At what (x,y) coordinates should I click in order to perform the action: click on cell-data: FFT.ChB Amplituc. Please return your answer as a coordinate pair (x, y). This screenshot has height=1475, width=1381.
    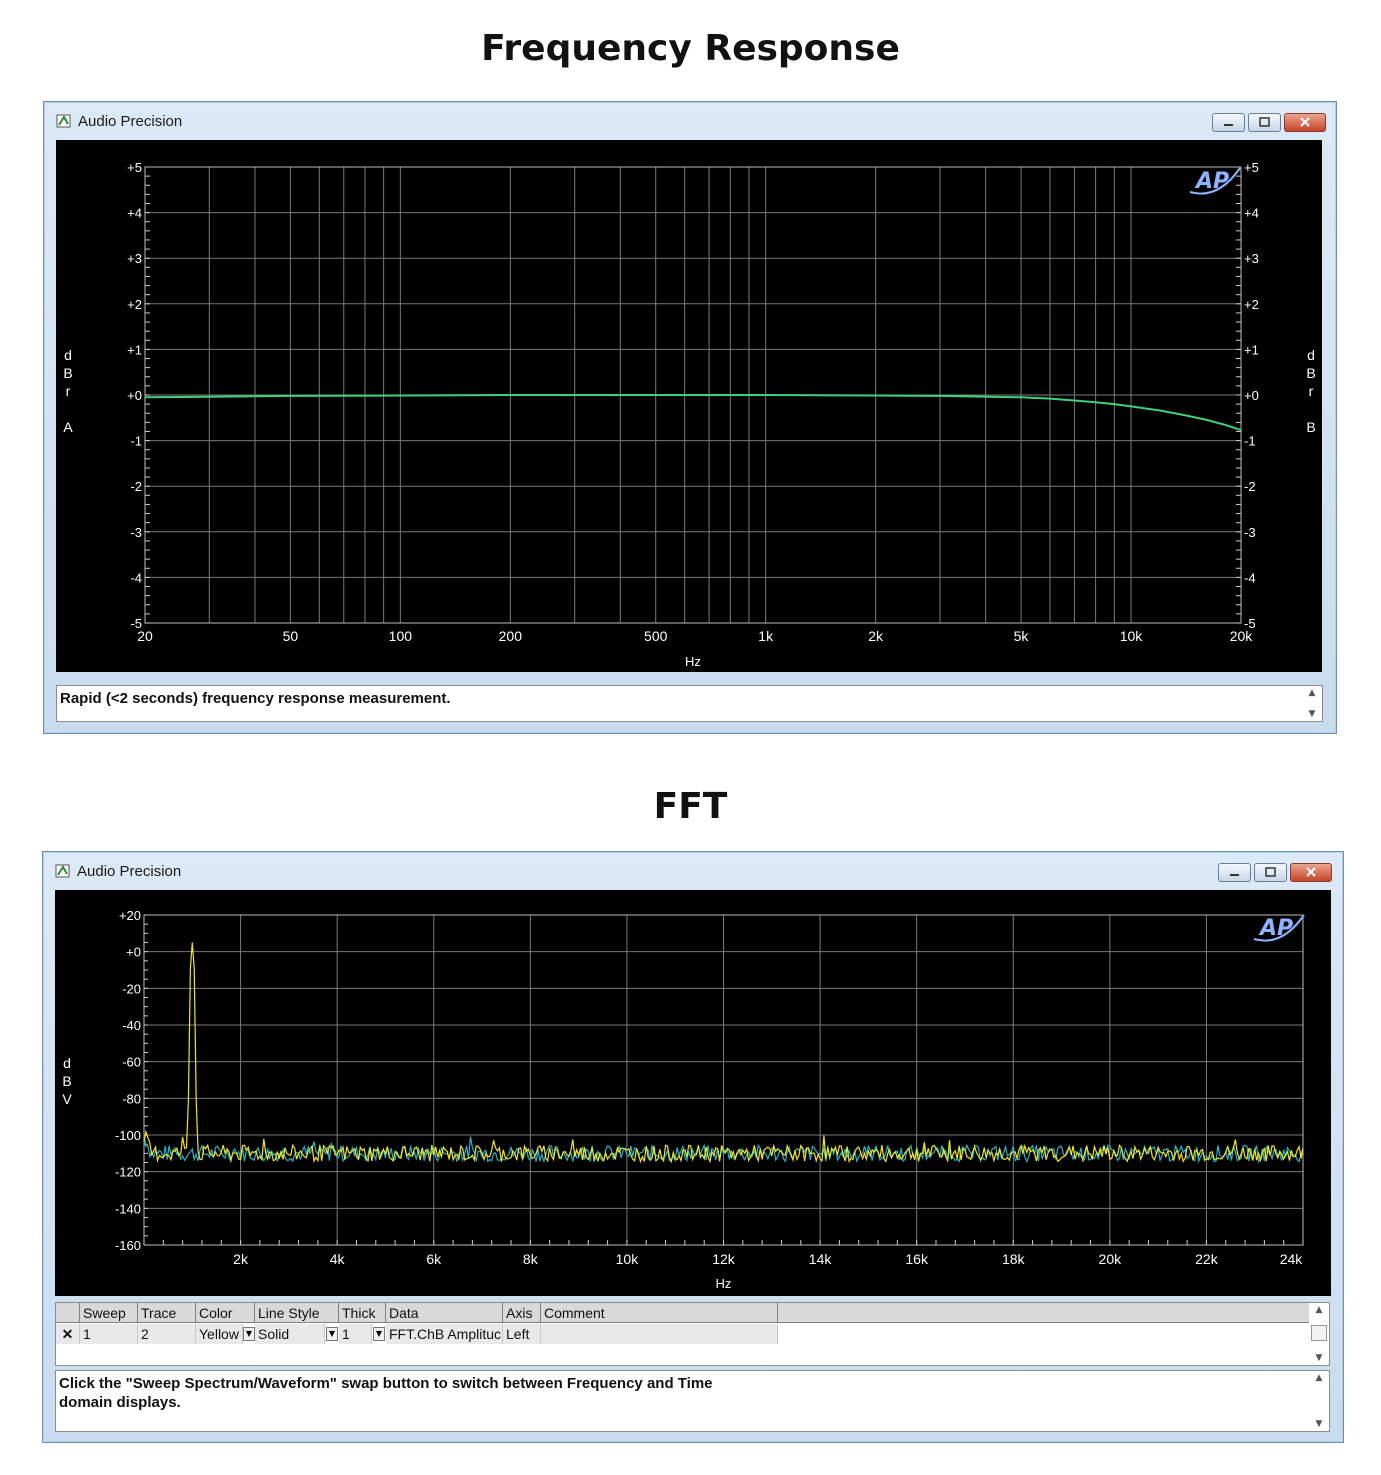
    Looking at the image, I should click on (444, 1334).